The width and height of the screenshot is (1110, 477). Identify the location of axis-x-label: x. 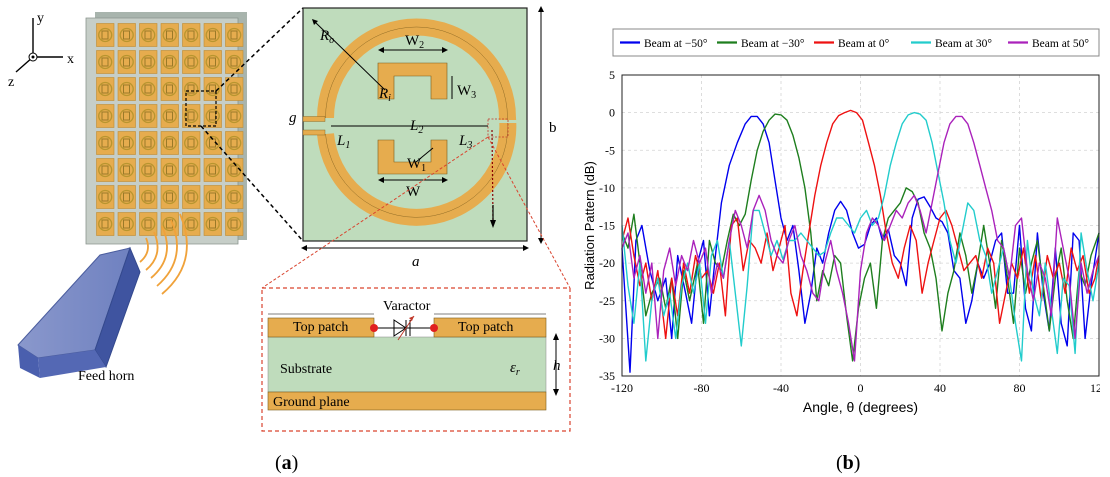
(70, 59).